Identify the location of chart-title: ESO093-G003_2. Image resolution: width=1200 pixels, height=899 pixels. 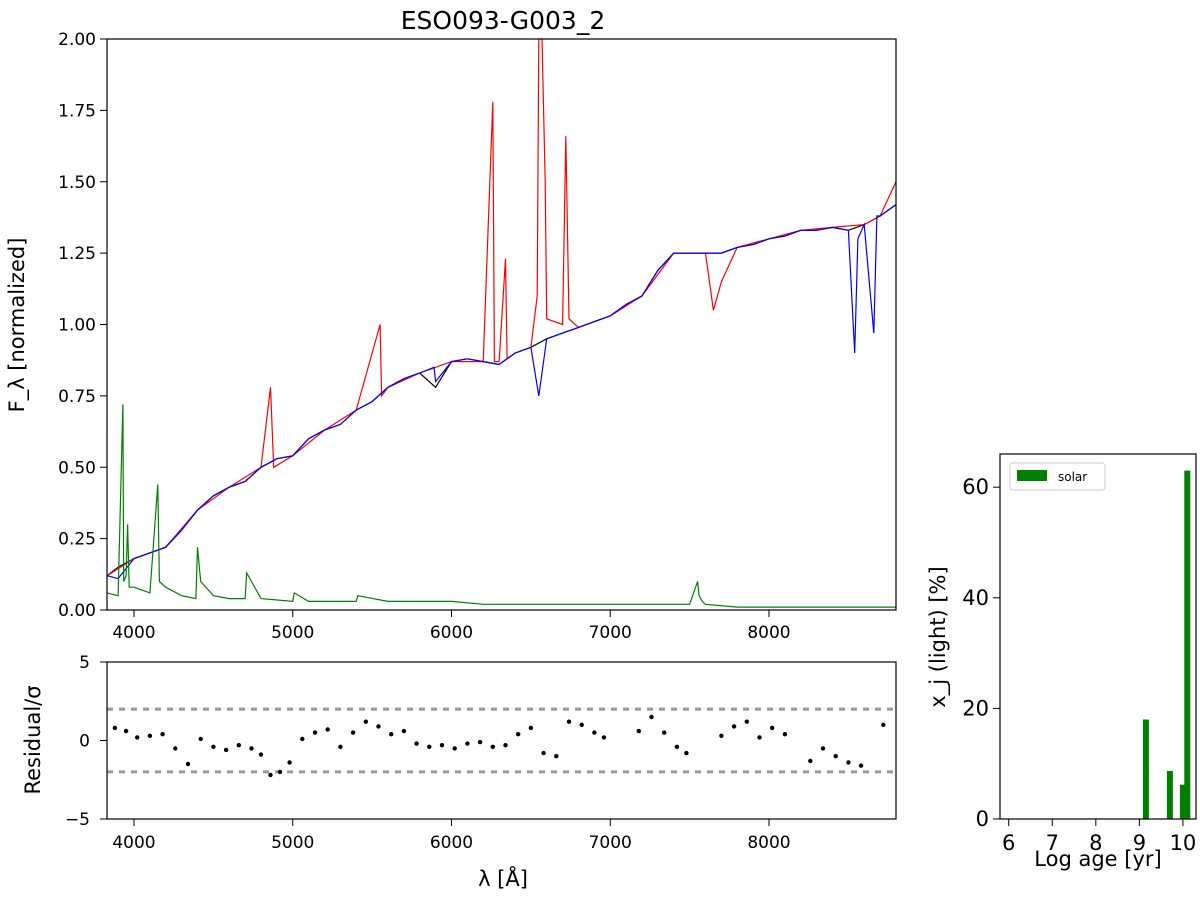
(503, 20).